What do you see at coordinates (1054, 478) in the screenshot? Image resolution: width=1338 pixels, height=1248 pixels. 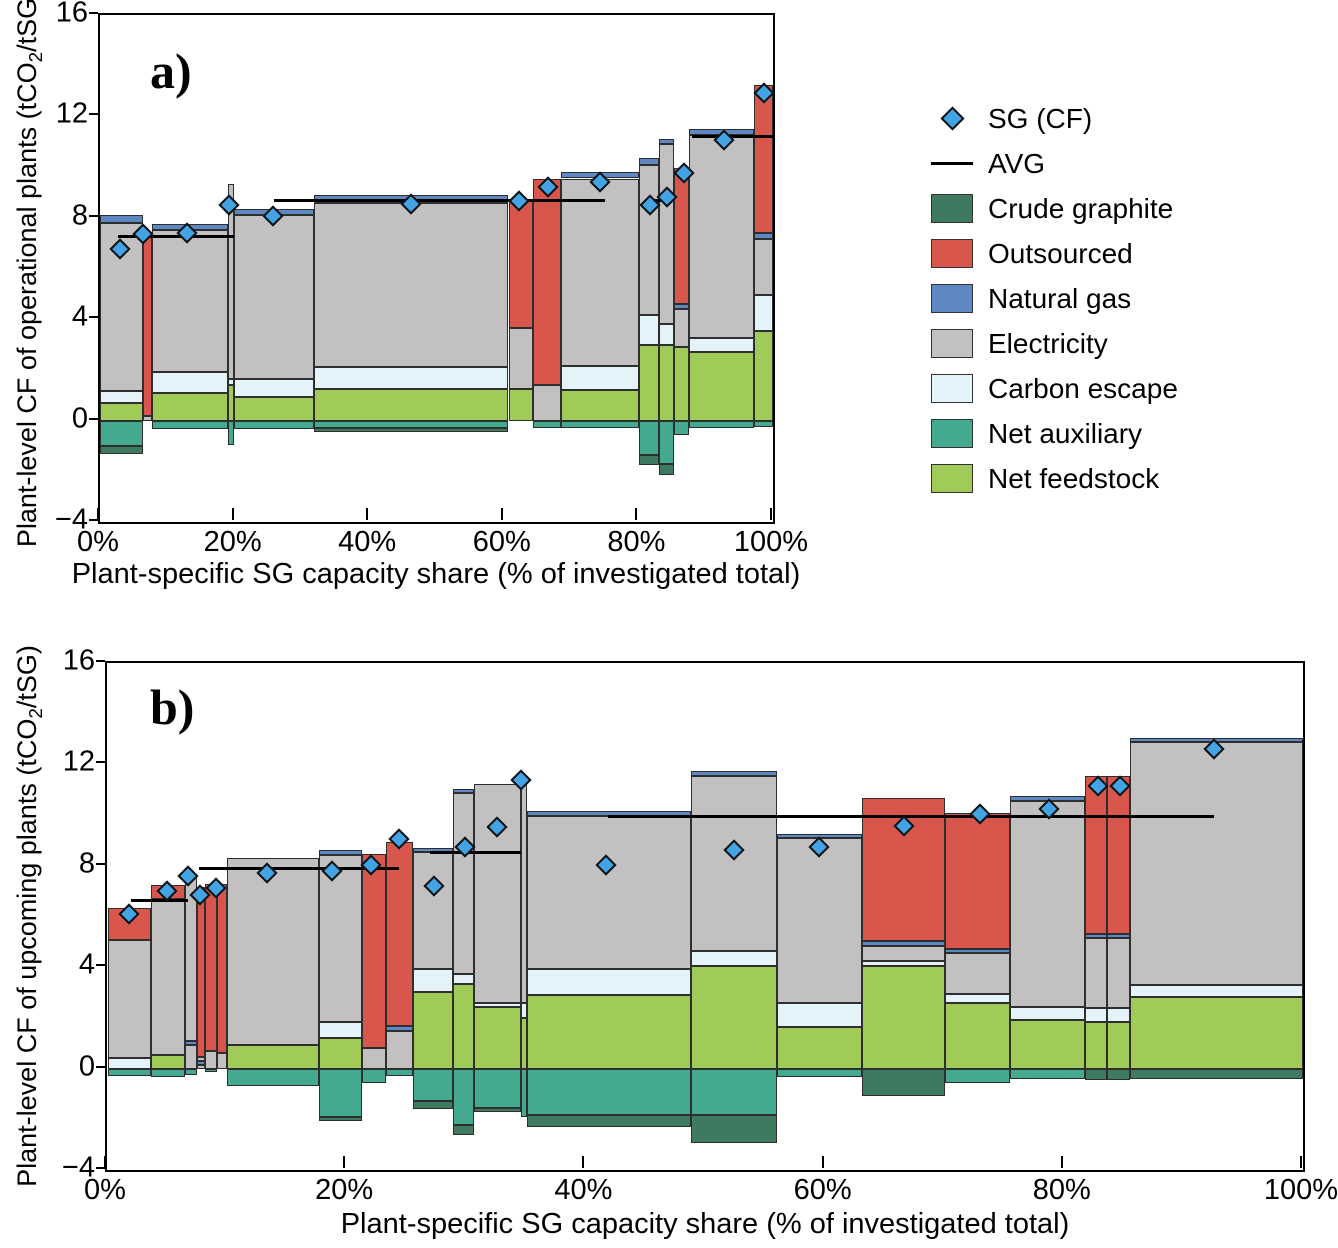 I see `legend-item: Net feedstock` at bounding box center [1054, 478].